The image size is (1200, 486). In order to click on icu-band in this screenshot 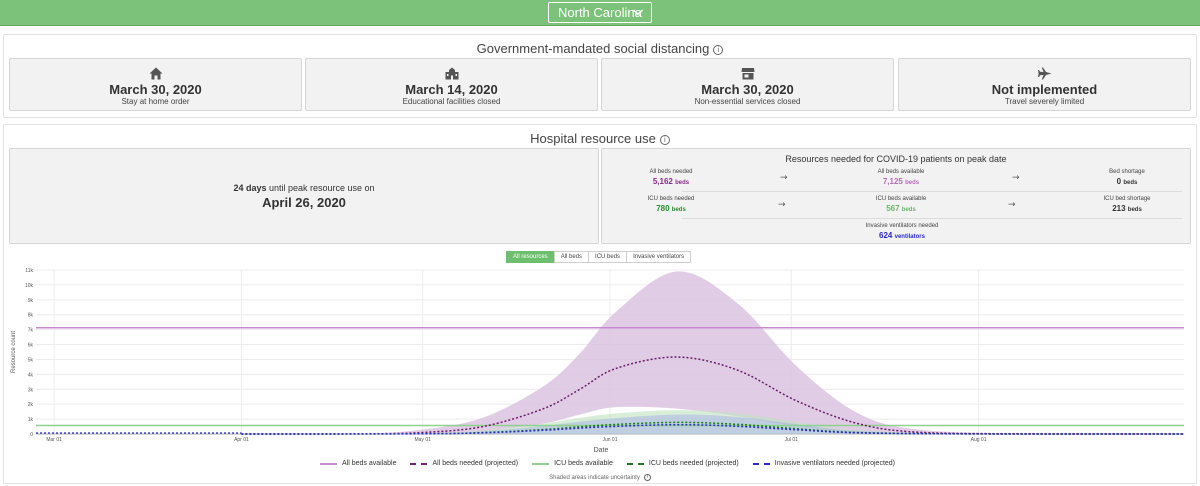, I will do `click(712, 422)`.